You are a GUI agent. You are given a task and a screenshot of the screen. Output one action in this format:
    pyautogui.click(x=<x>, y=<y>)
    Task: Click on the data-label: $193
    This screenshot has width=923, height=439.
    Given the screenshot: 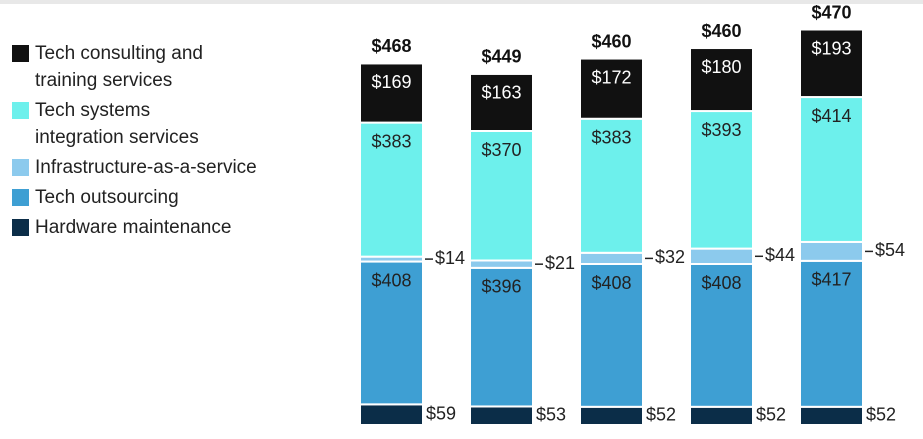 What is the action you would take?
    pyautogui.click(x=831, y=48)
    